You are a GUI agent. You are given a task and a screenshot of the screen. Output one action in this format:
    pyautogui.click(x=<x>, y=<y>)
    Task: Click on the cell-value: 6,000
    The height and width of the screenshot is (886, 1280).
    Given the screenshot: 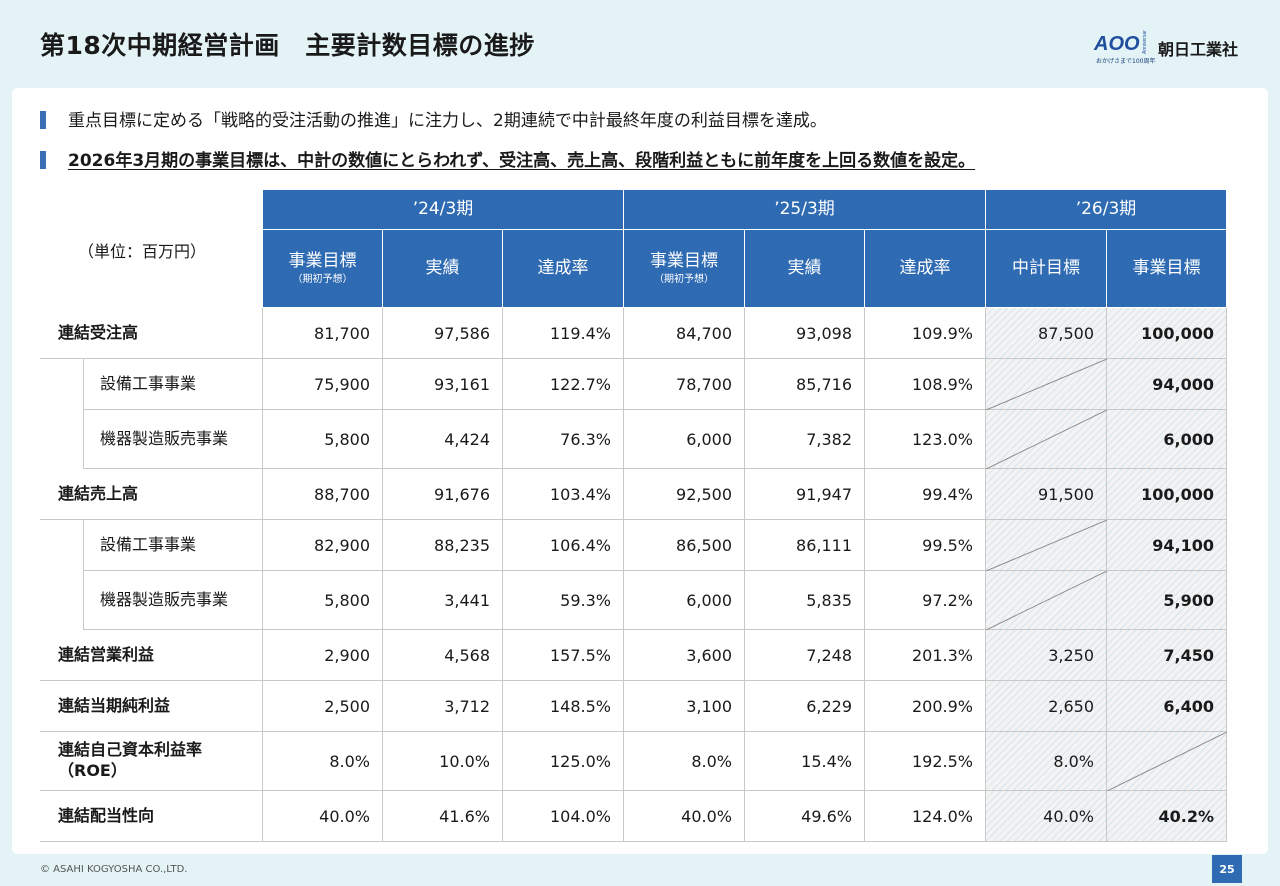 What is the action you would take?
    pyautogui.click(x=1188, y=439)
    